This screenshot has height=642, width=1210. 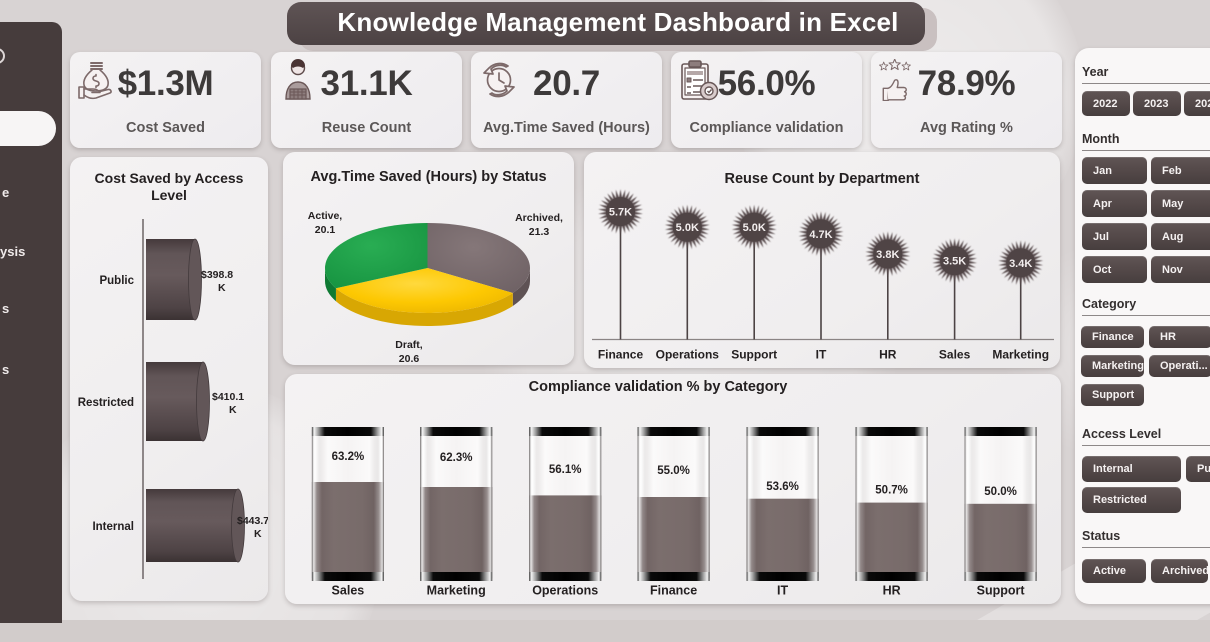 What do you see at coordinates (891, 491) in the screenshot?
I see `svg-text: 50.7%` at bounding box center [891, 491].